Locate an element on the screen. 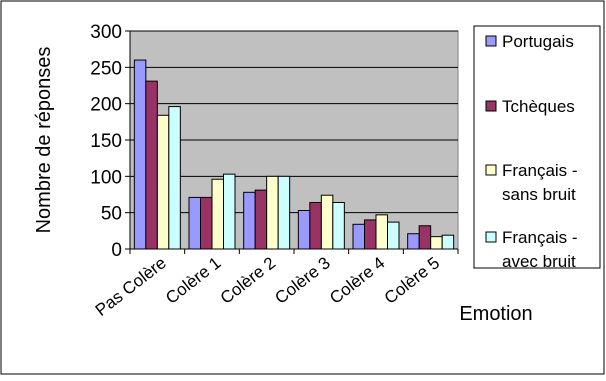 Image resolution: width=606 pixels, height=381 pixels. legend-label: avec bruit is located at coordinates (539, 261).